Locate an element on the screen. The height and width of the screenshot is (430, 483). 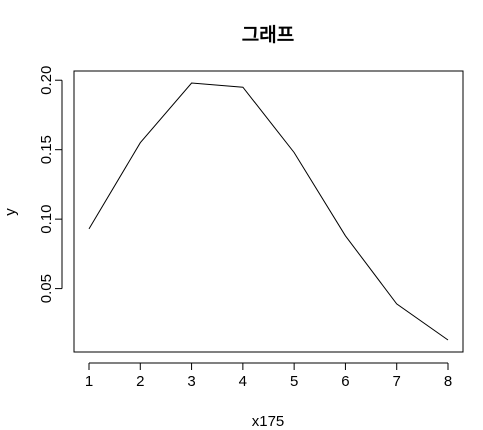
y-tick-label: 0.20 is located at coordinates (46, 80).